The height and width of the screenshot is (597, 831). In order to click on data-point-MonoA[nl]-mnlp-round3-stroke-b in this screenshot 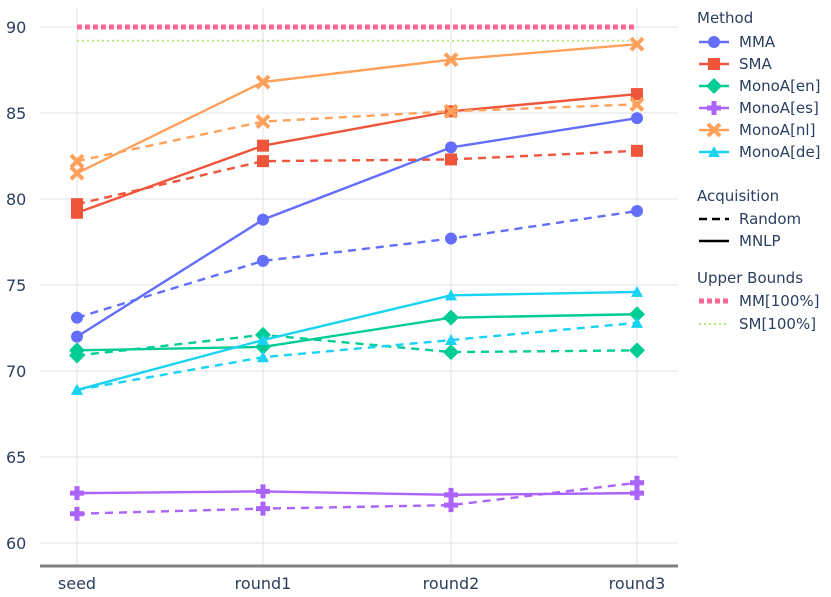, I will do `click(637, 44)`.